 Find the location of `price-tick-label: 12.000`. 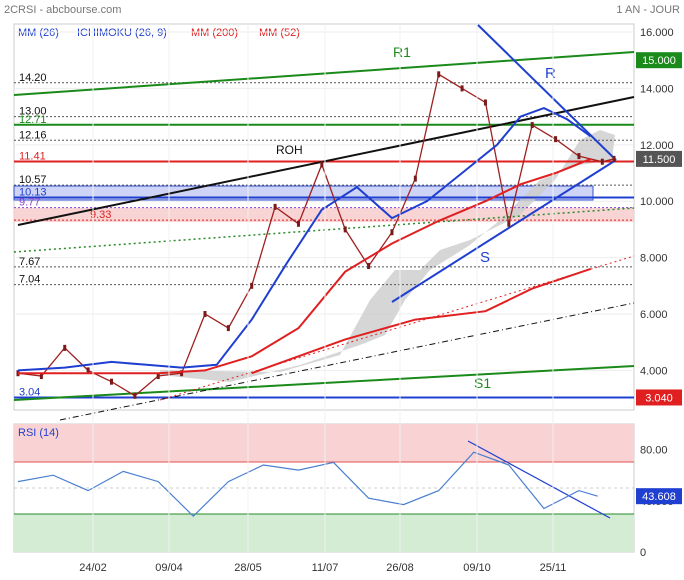

price-tick-label: 12.000 is located at coordinates (657, 146).